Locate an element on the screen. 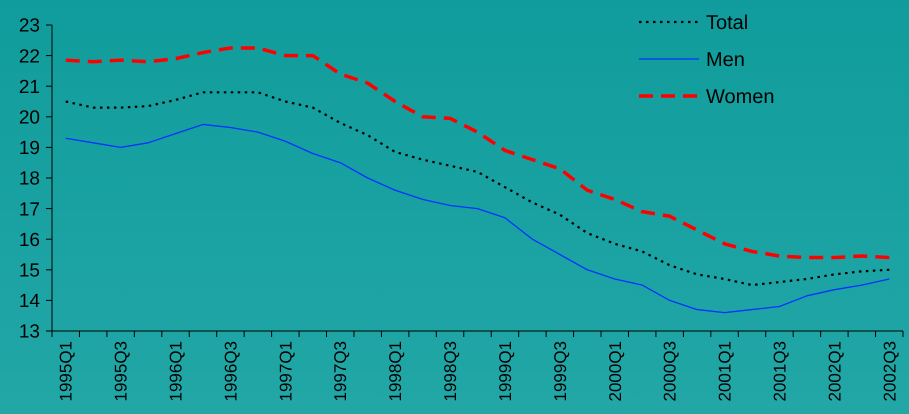 Image resolution: width=909 pixels, height=414 pixels. x-tick-label: 1997Q3 is located at coordinates (340, 371).